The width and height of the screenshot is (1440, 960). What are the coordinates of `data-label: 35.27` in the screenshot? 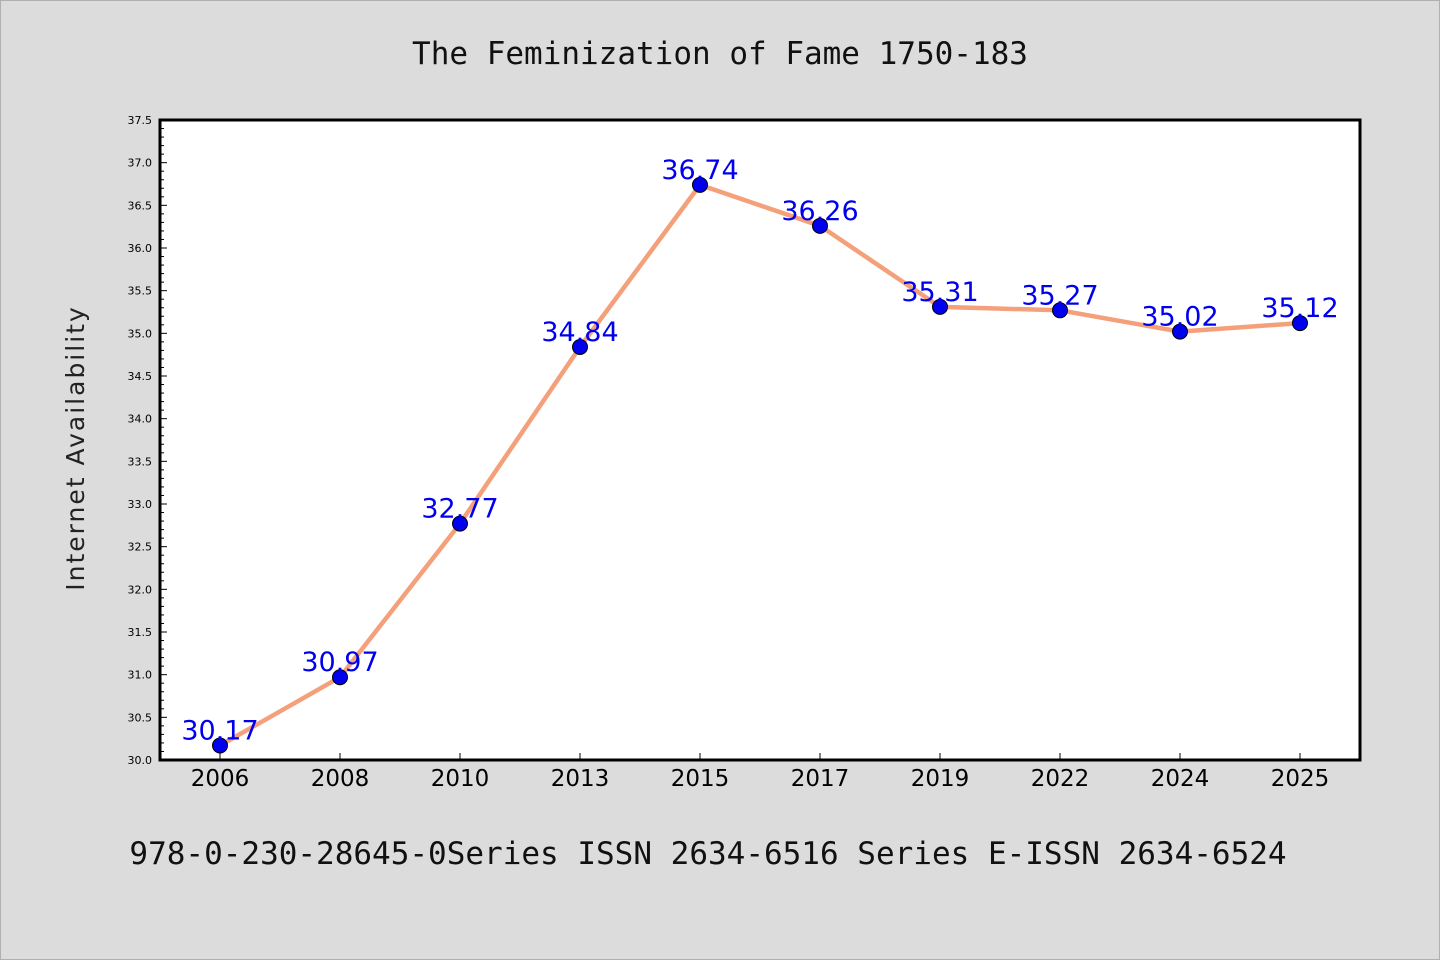 It's located at (1059, 295).